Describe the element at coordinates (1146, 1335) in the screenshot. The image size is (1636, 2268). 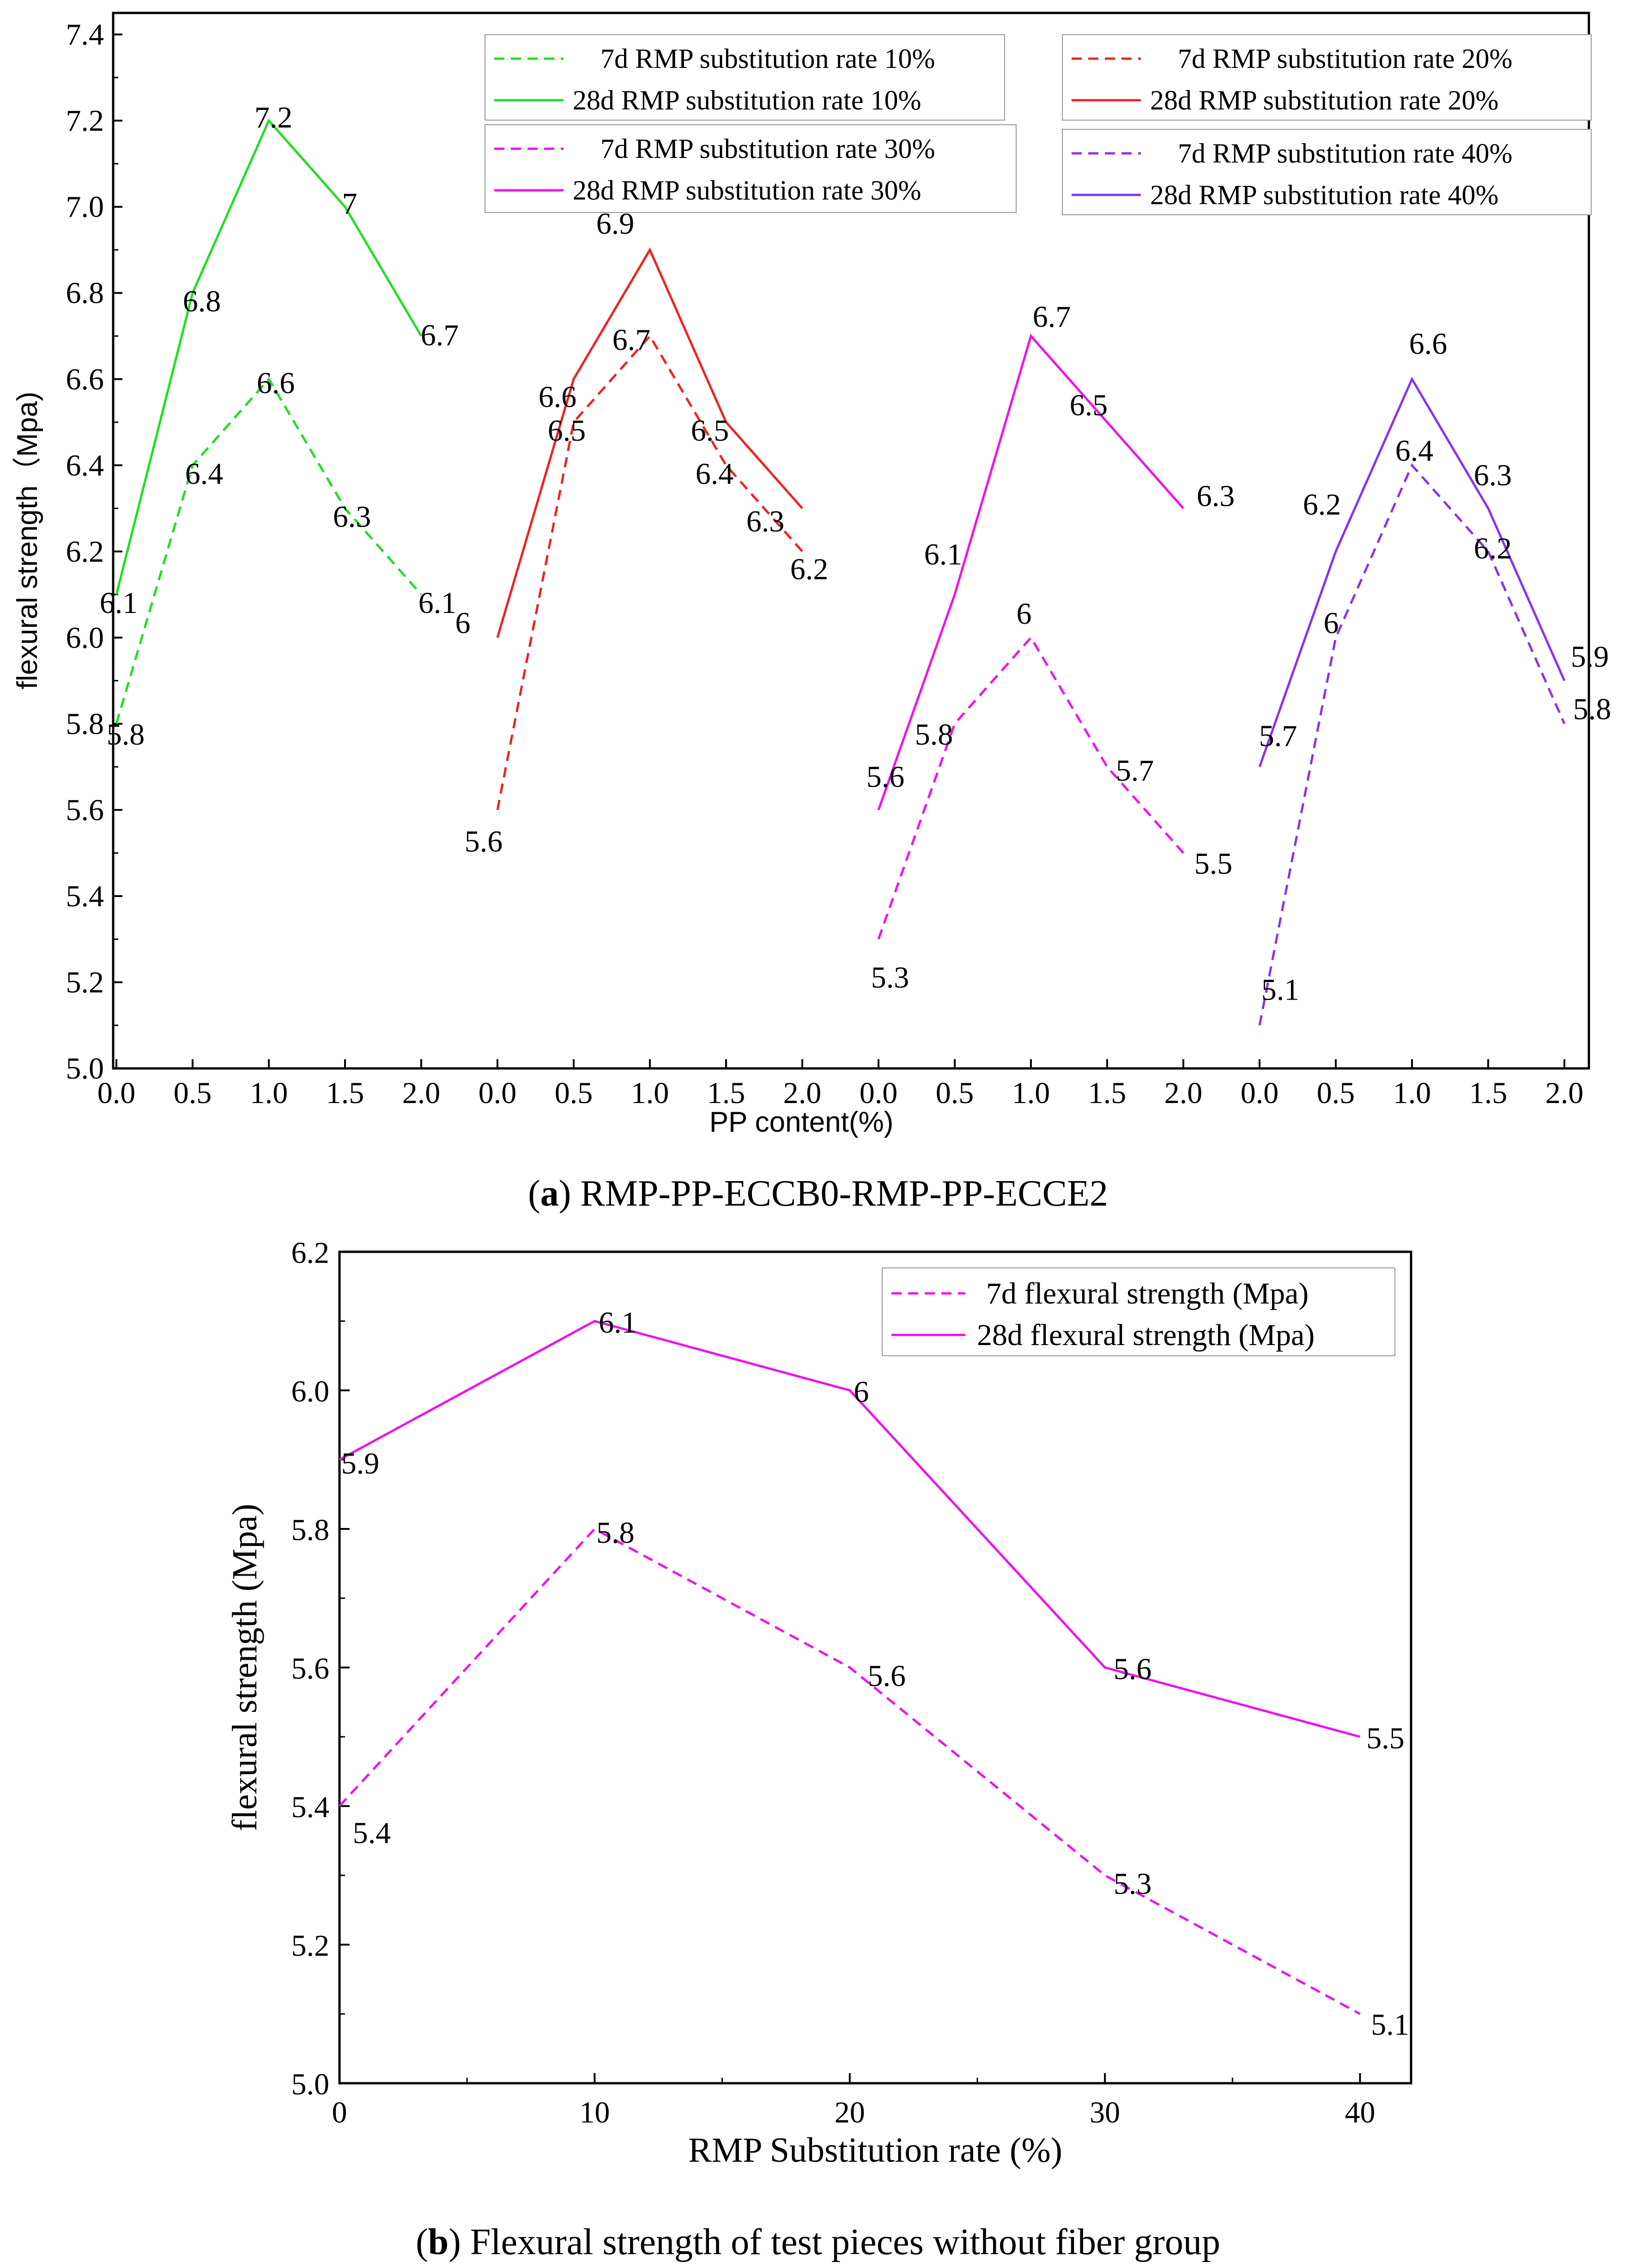
I see `legend-label: 28d flexural strength (Mpa)` at that location.